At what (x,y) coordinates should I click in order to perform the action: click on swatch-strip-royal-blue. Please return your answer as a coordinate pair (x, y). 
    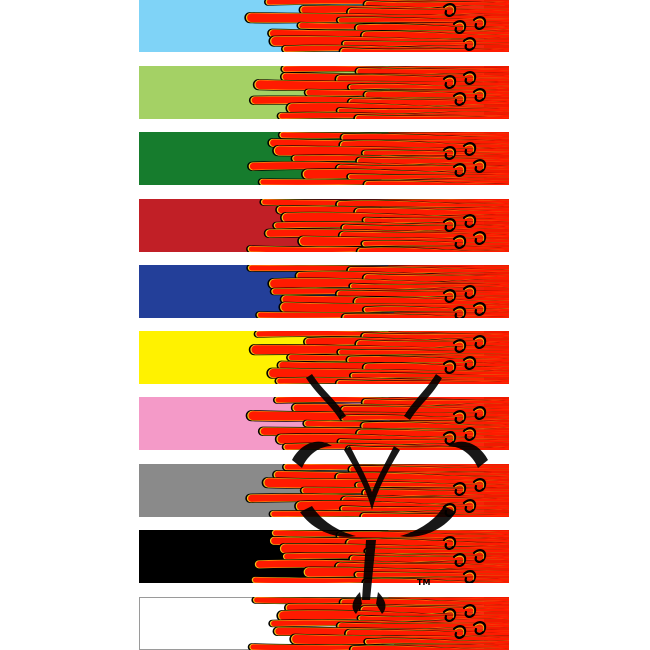
    Looking at the image, I should click on (324, 291).